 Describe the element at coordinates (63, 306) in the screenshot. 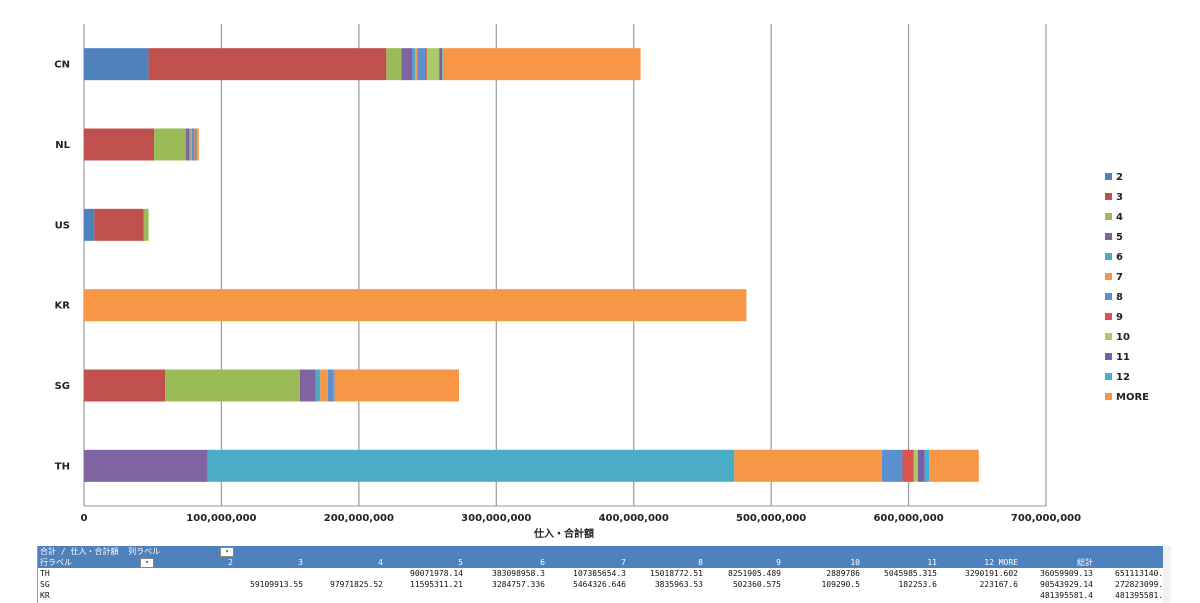

I see `y-tick-label-kr: KR` at that location.